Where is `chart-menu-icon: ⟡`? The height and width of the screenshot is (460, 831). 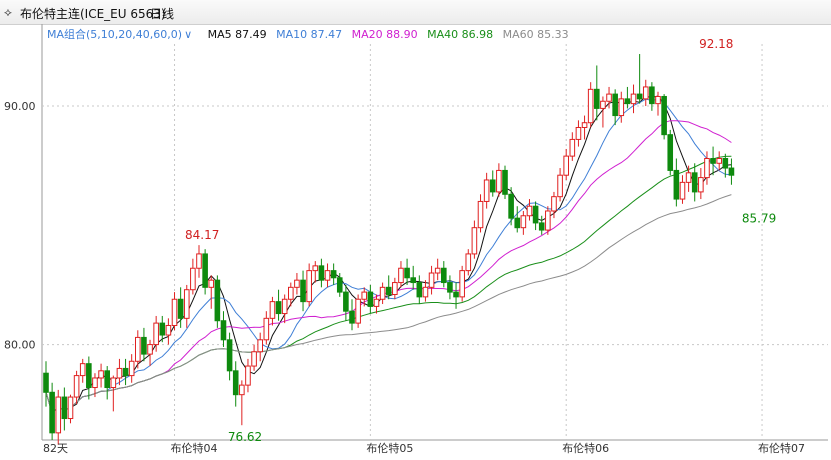
chart-menu-icon: ⟡ is located at coordinates (8, 12).